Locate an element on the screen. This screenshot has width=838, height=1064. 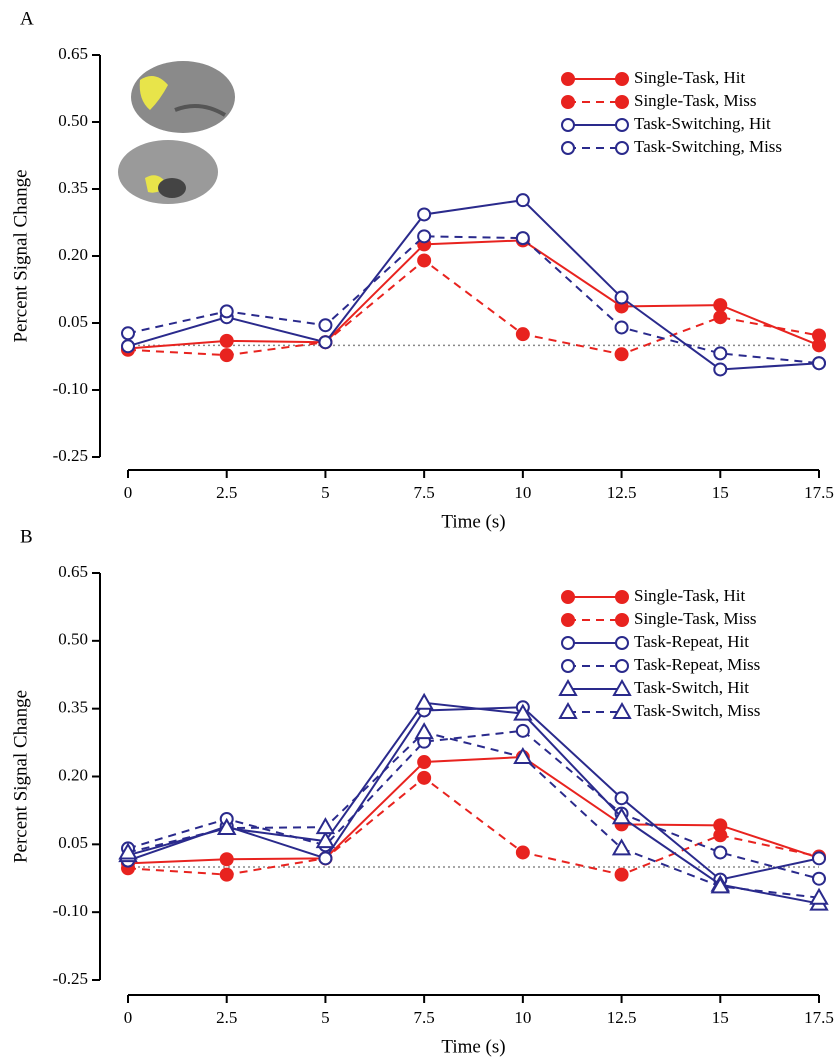
legend-label: Task-Repeat, Miss is located at coordinates (697, 664).